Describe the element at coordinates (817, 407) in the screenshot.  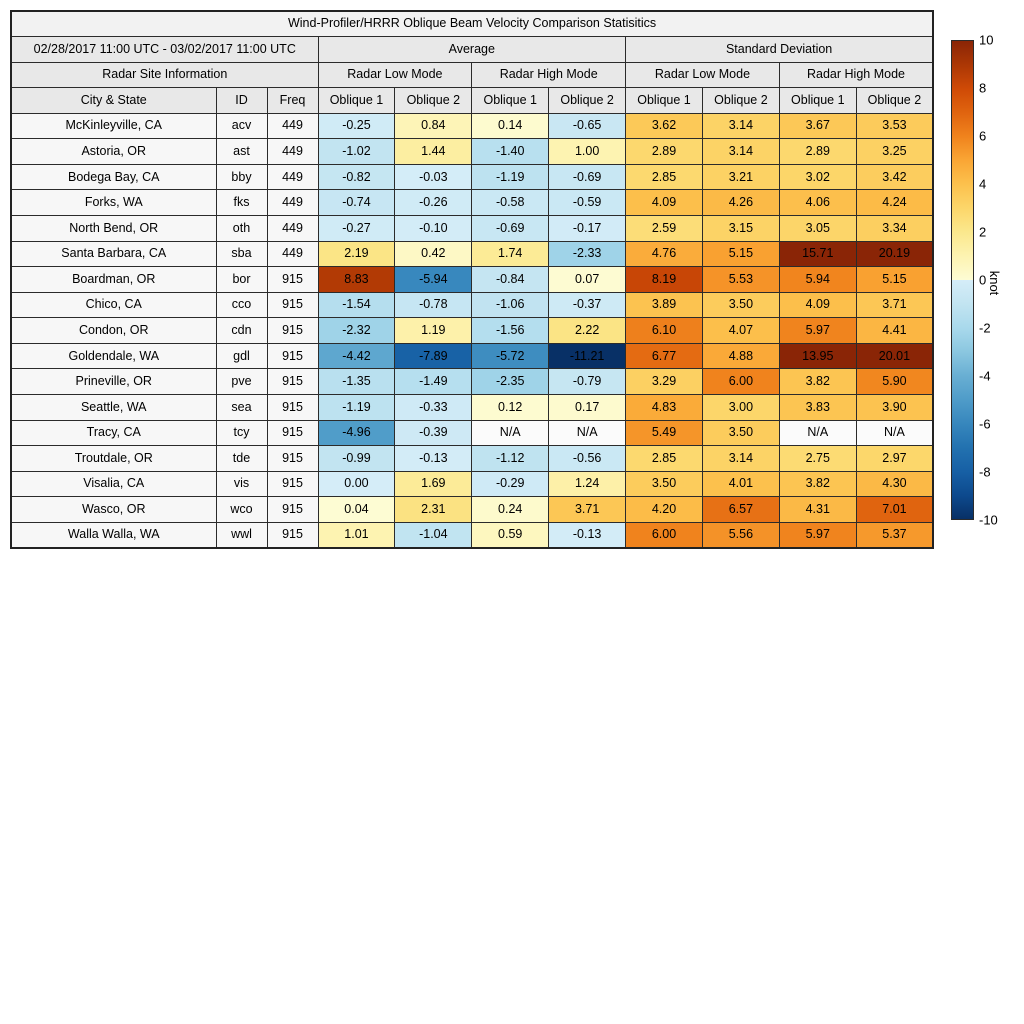
I see `value-cell: 3.83` at that location.